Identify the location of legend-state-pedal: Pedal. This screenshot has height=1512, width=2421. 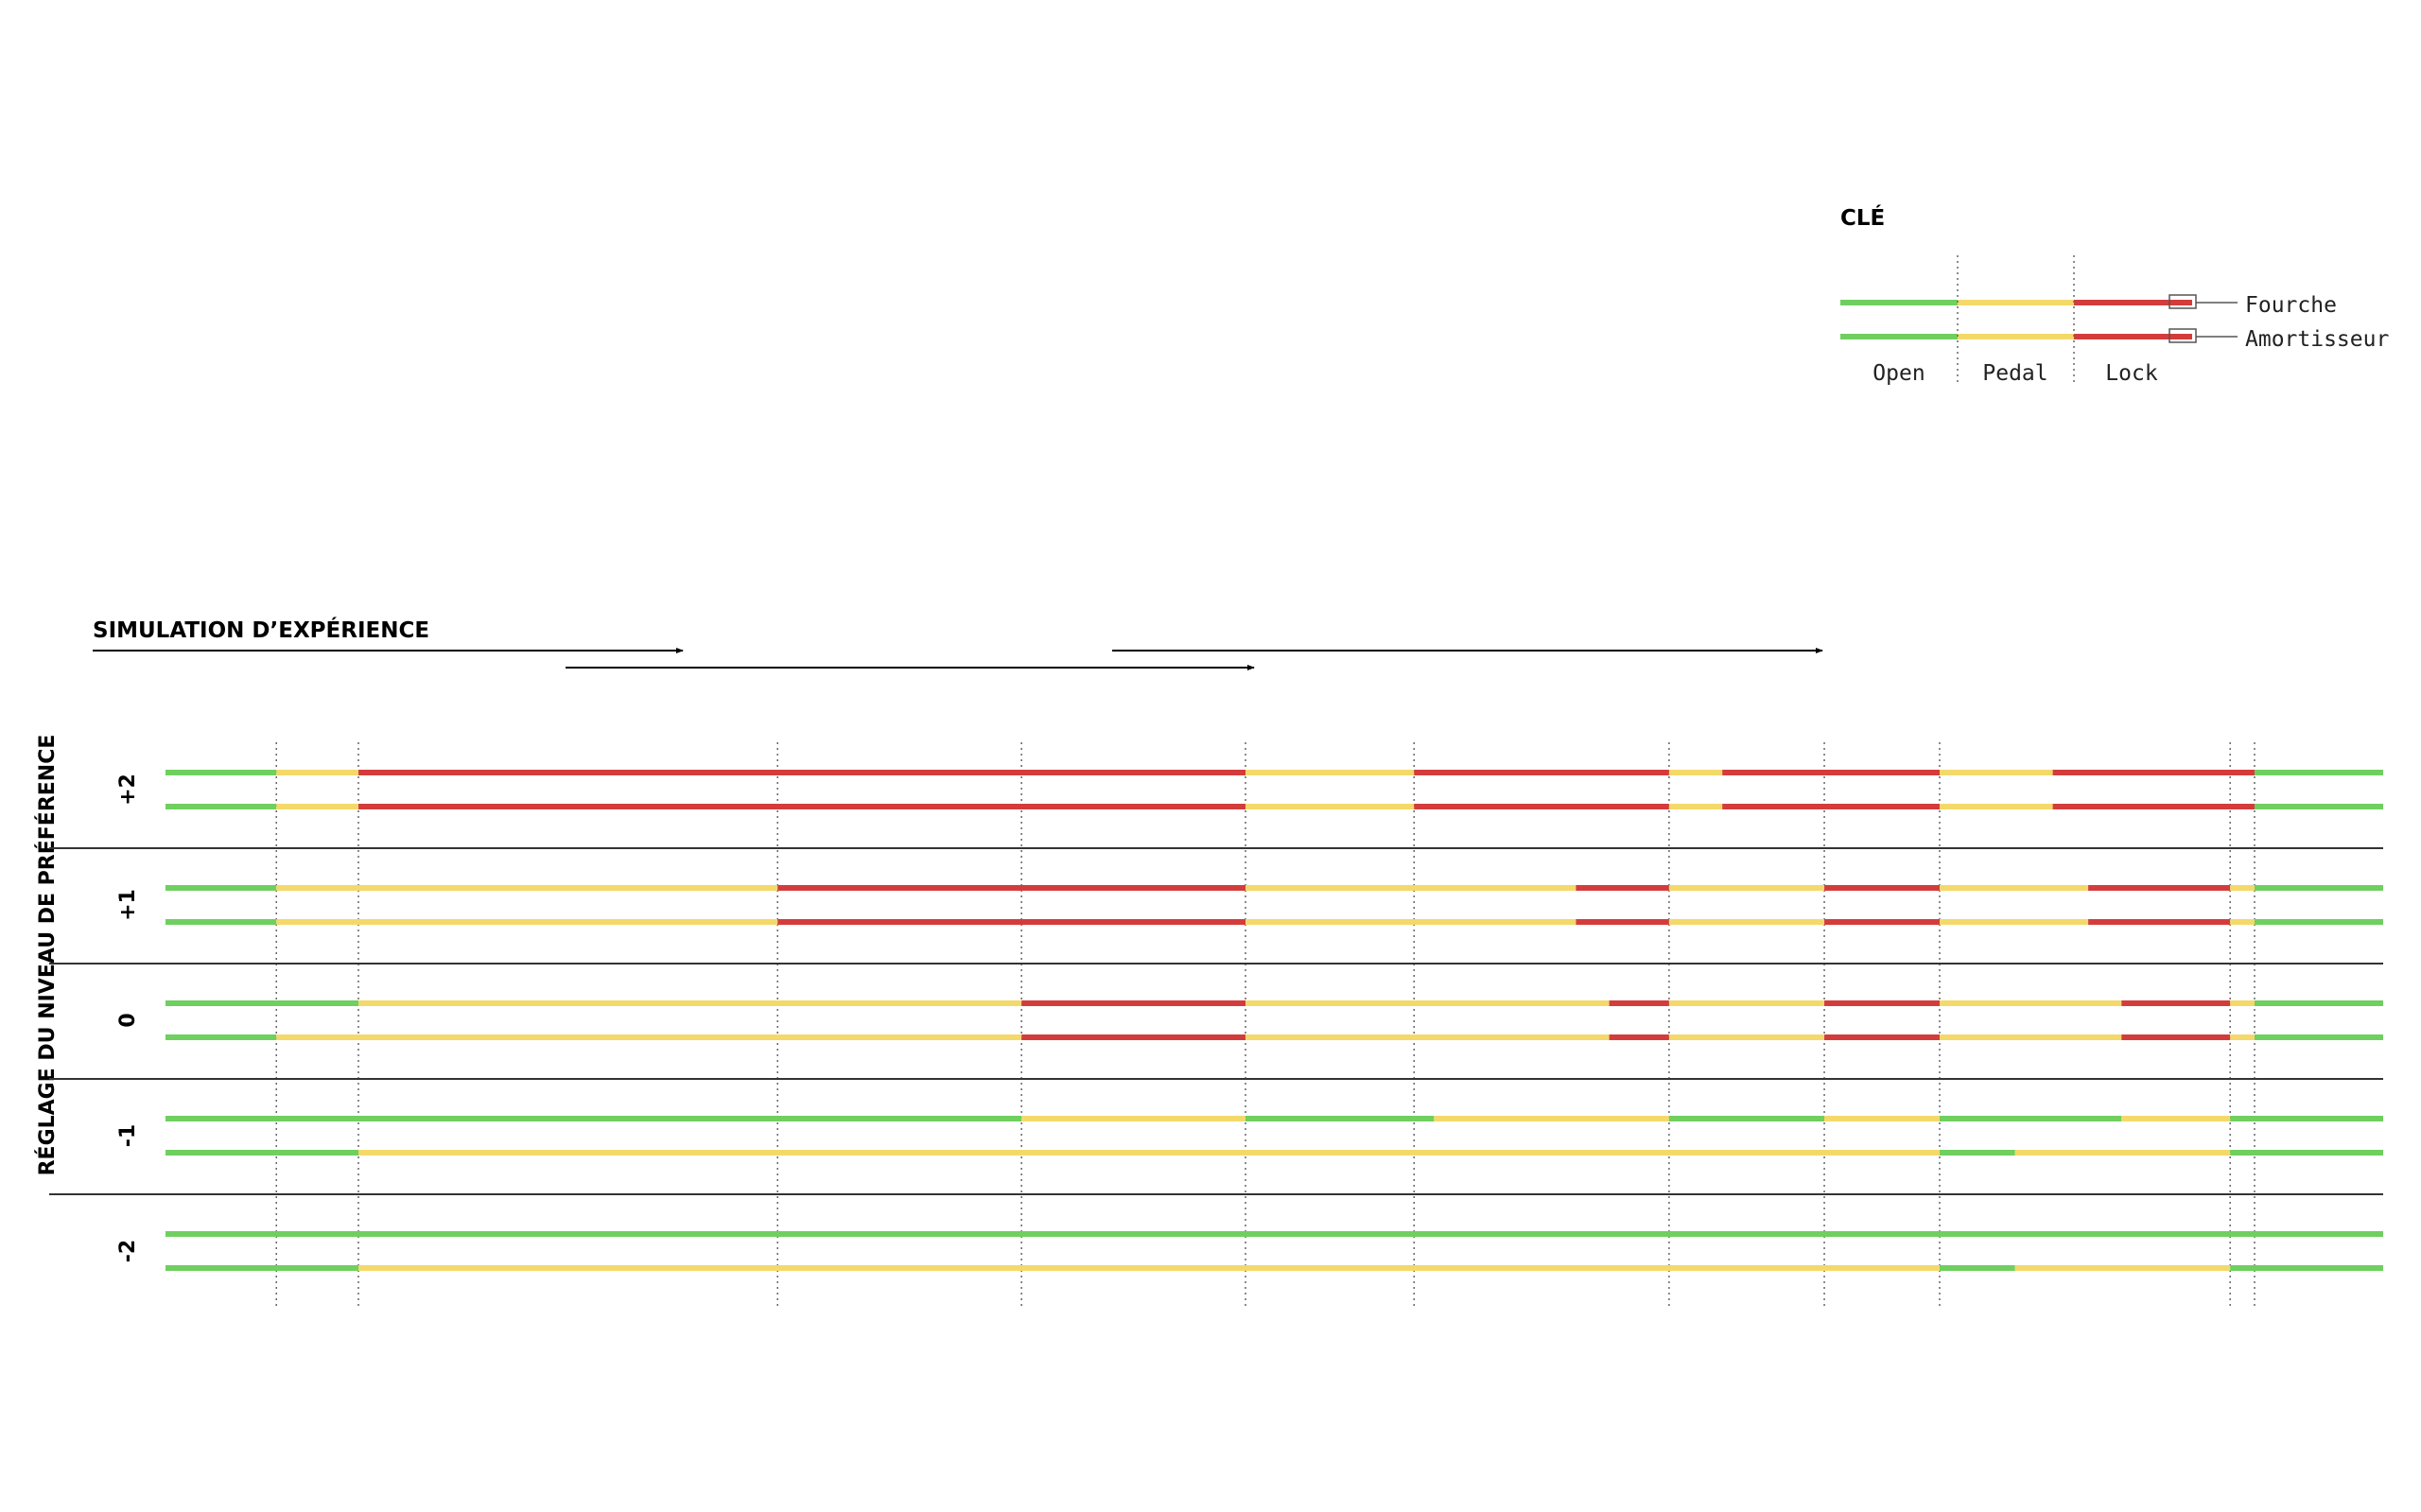
(2014, 373).